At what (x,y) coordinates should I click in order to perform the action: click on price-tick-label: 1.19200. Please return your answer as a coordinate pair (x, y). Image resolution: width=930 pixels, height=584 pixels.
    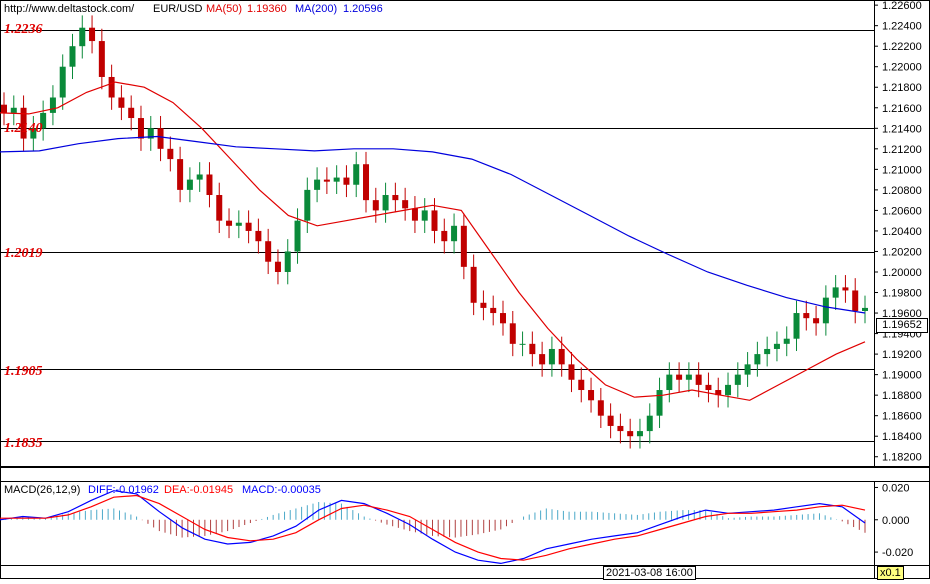
    Looking at the image, I should click on (902, 355).